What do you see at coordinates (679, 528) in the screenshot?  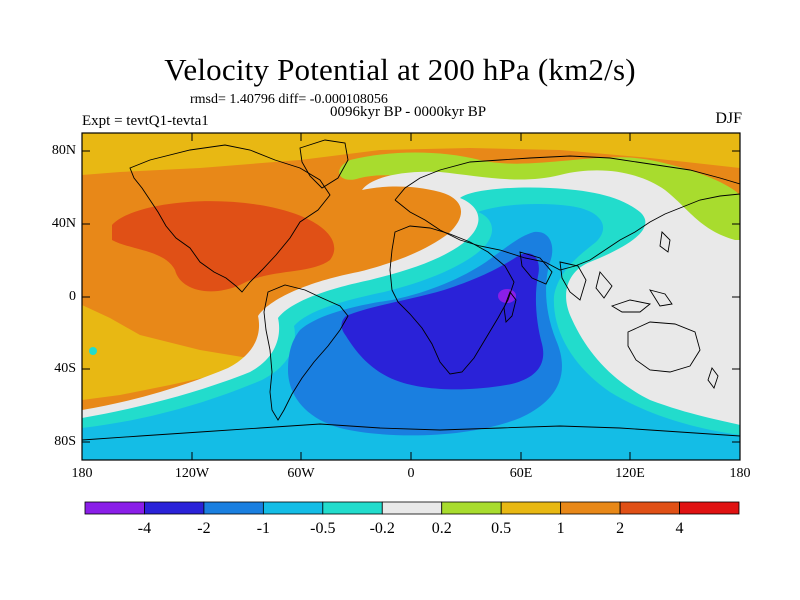 I see `colorbar-label: 4` at bounding box center [679, 528].